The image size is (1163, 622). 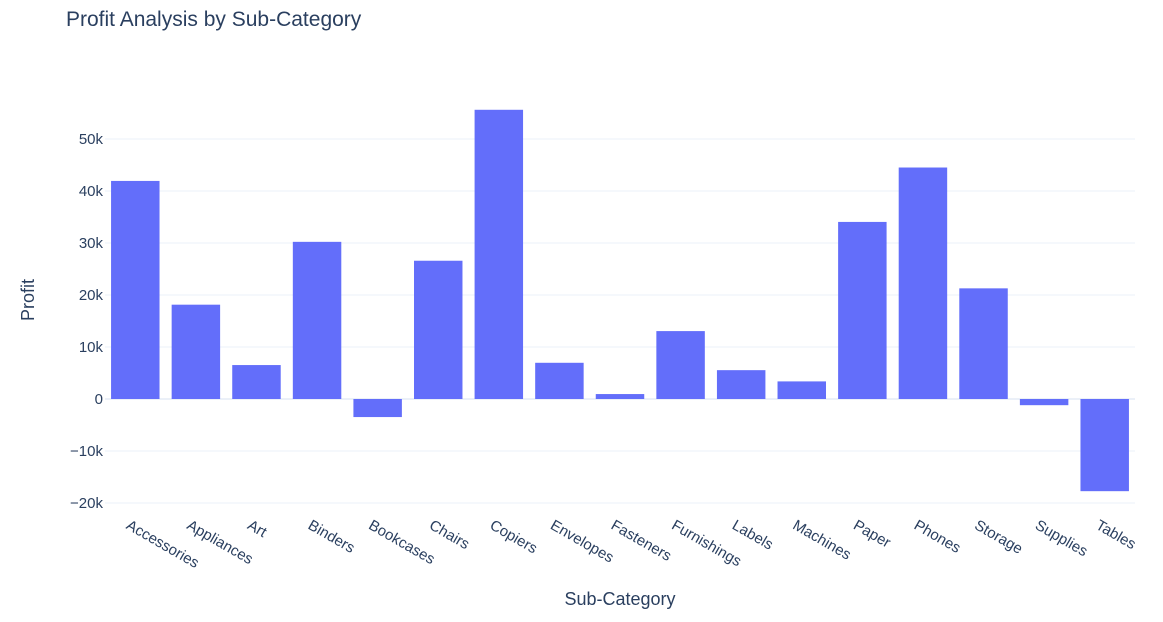 I want to click on y-tick-label: 10k, so click(x=91, y=347).